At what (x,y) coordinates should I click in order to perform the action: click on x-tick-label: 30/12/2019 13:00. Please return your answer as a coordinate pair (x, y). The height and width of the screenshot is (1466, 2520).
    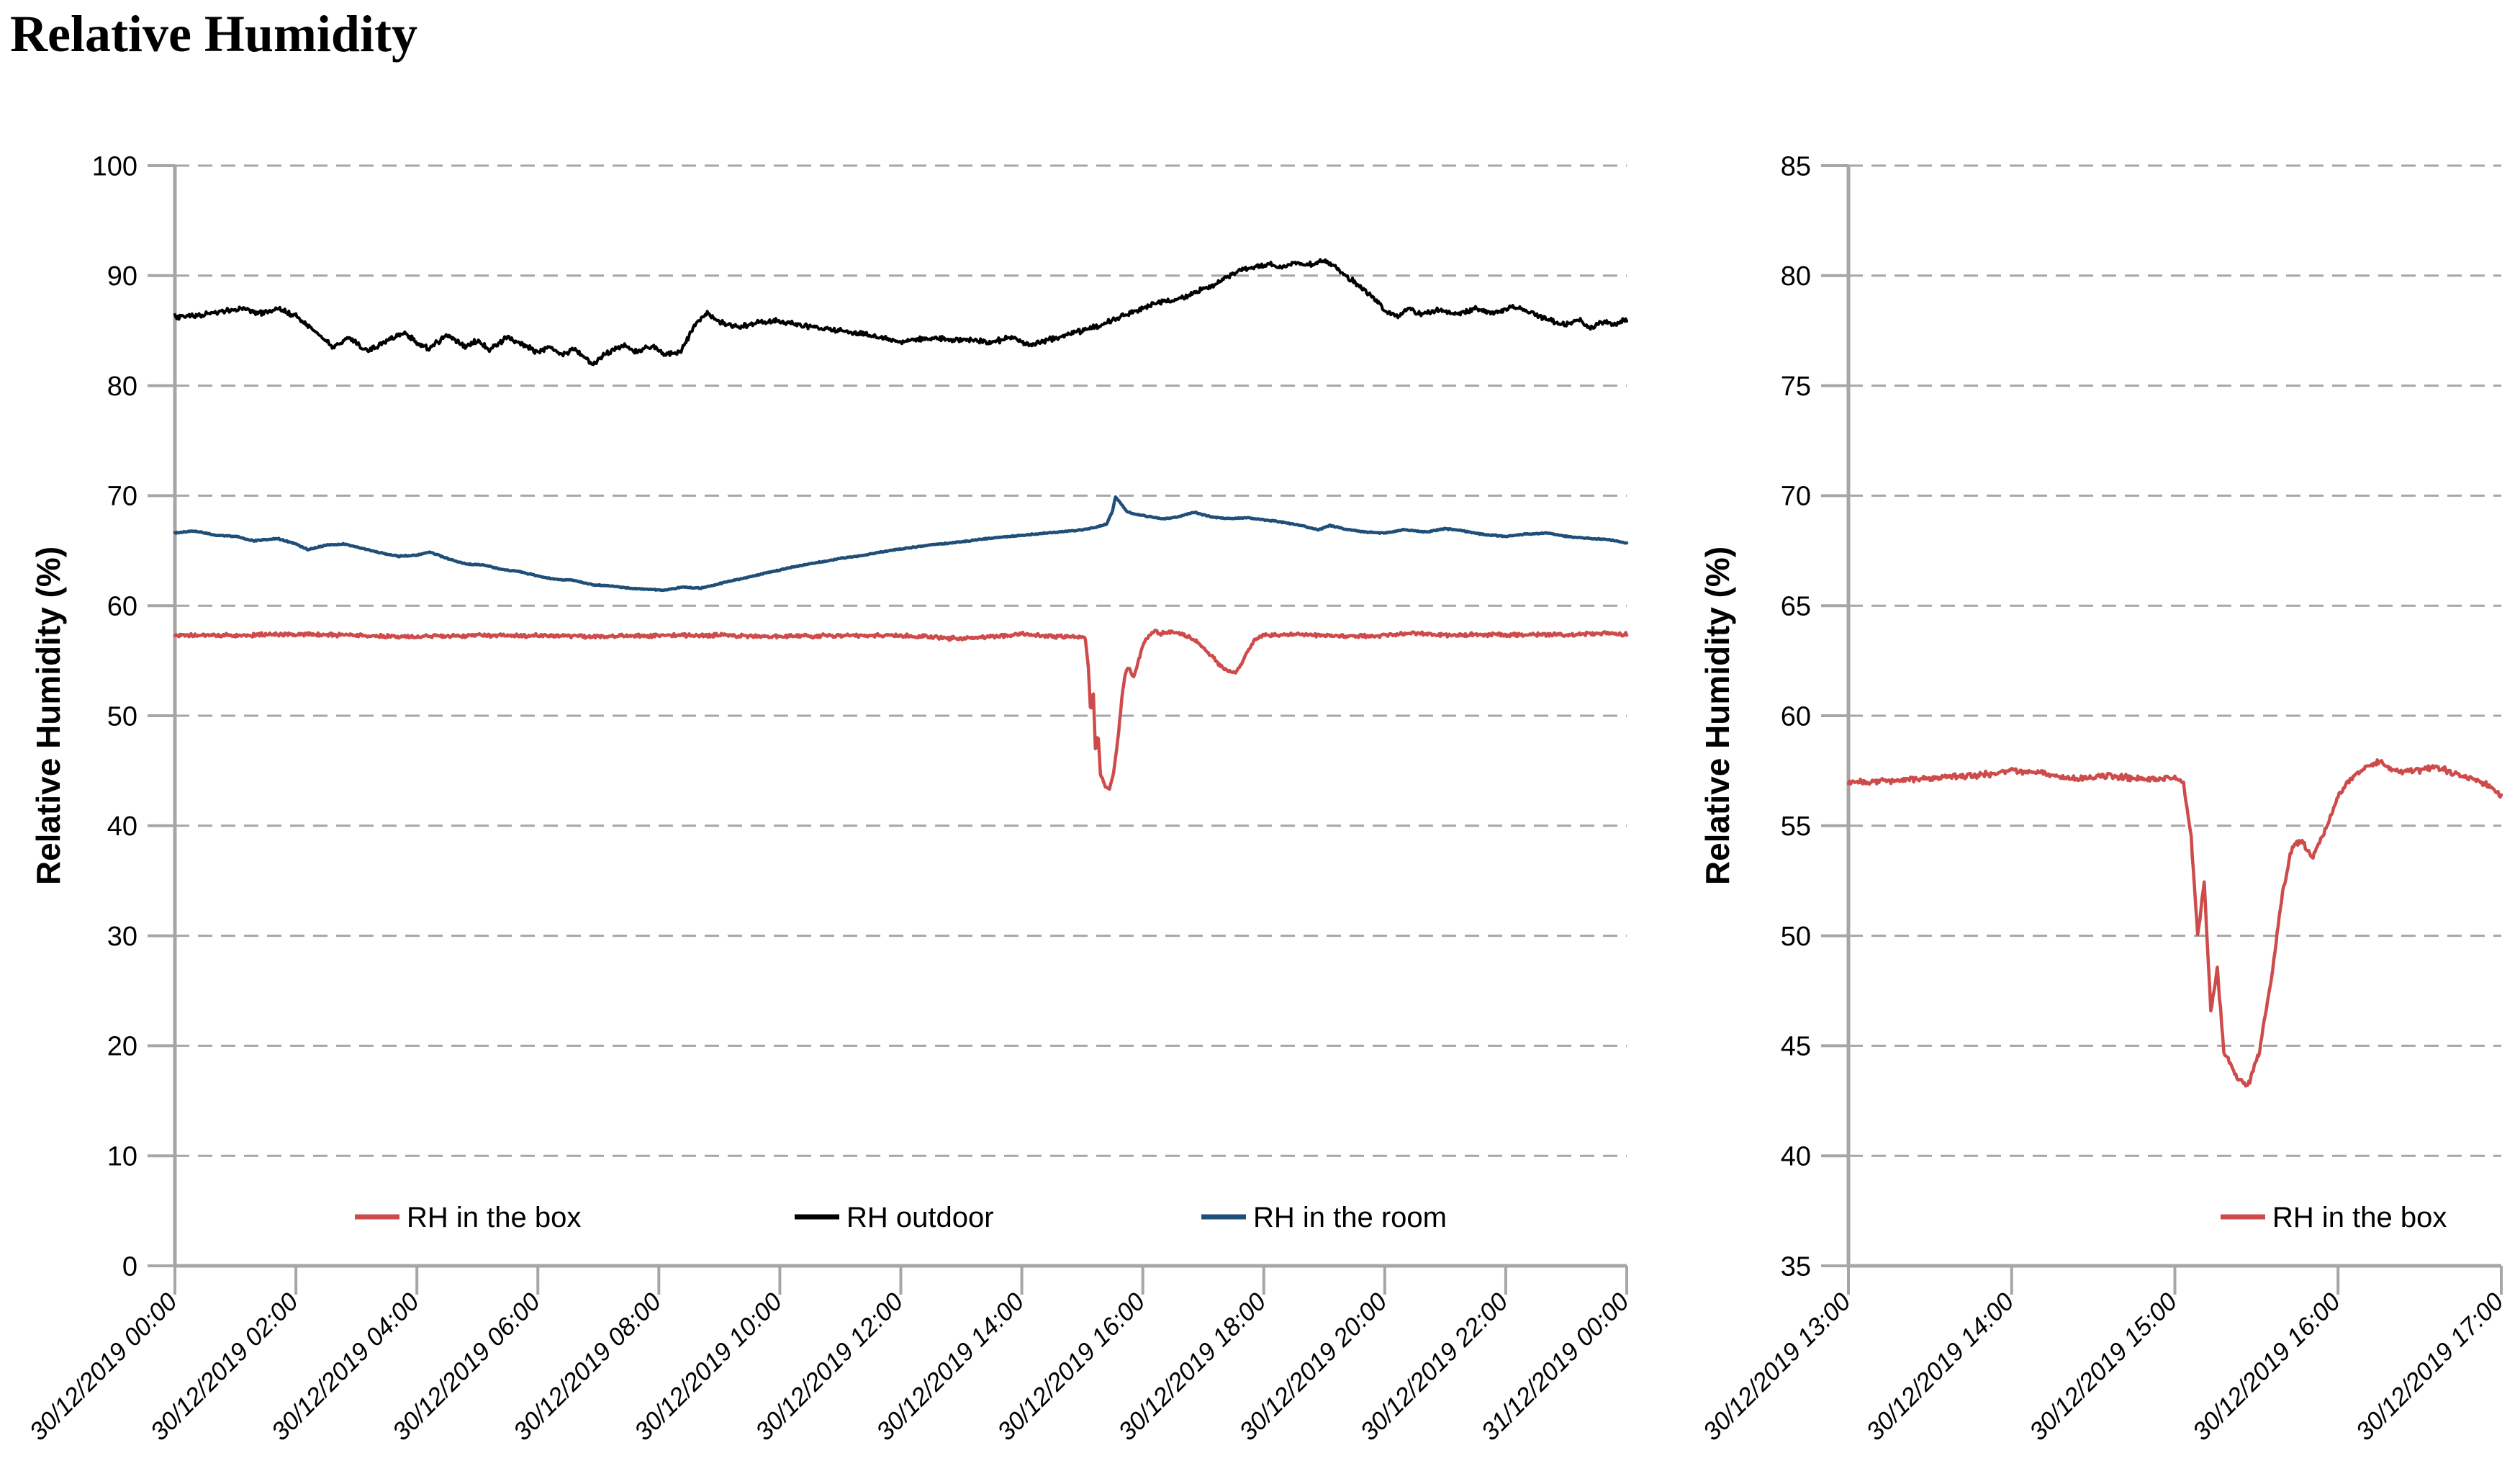
    Looking at the image, I should click on (1776, 1367).